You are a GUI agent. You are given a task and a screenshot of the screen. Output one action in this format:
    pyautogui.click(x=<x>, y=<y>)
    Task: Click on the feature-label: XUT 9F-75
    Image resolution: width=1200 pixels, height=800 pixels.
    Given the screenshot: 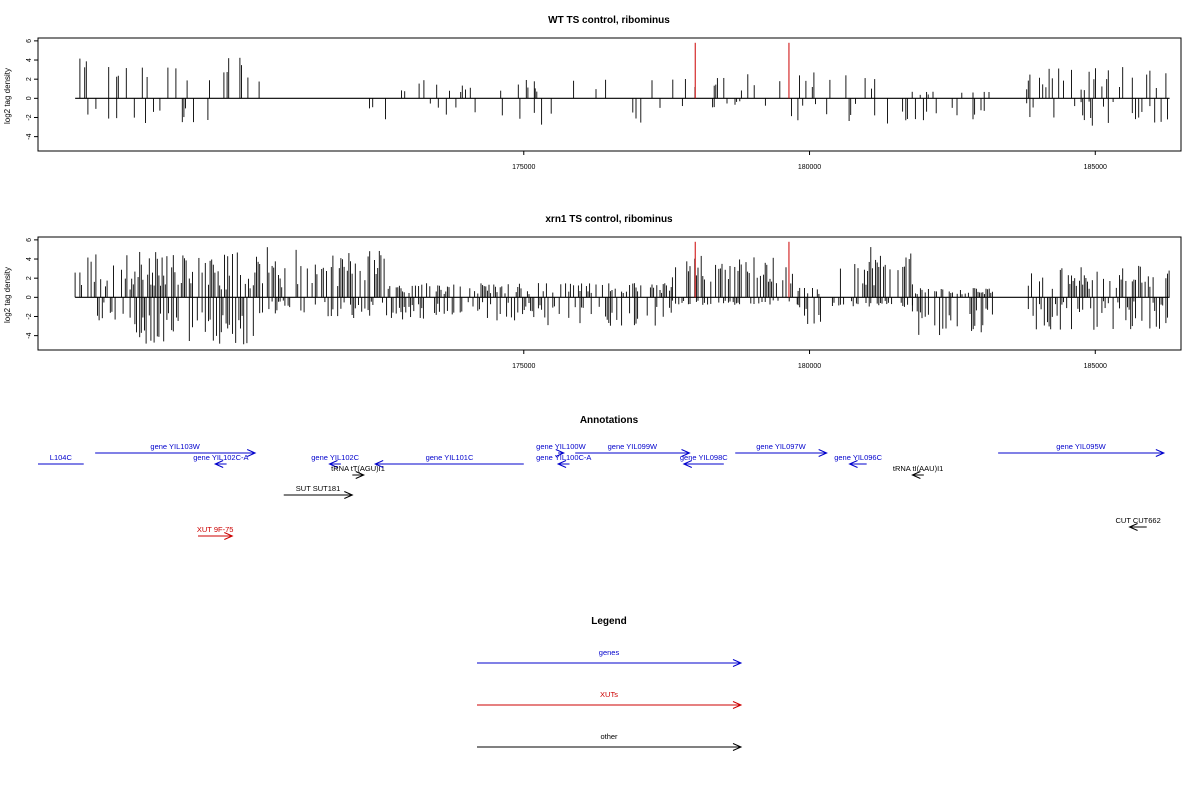 What is the action you would take?
    pyautogui.click(x=215, y=529)
    